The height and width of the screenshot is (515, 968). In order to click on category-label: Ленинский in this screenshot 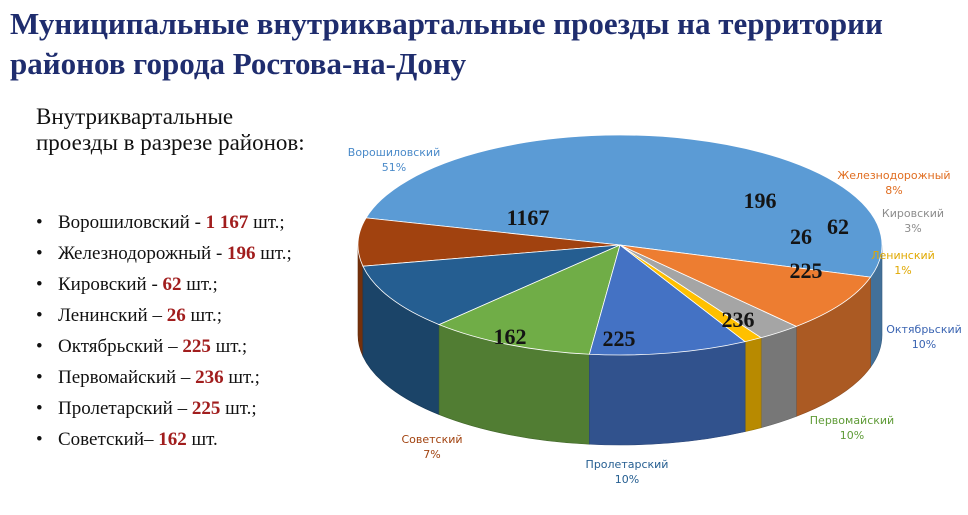, I will do `click(903, 255)`.